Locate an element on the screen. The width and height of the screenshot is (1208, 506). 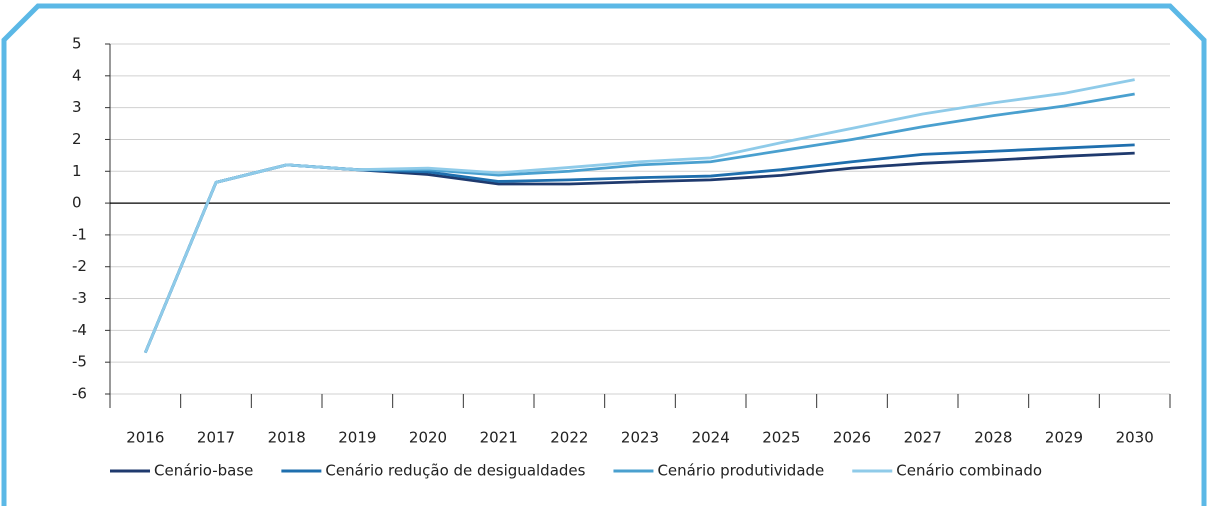
y-tick-label: -1 is located at coordinates (79, 234).